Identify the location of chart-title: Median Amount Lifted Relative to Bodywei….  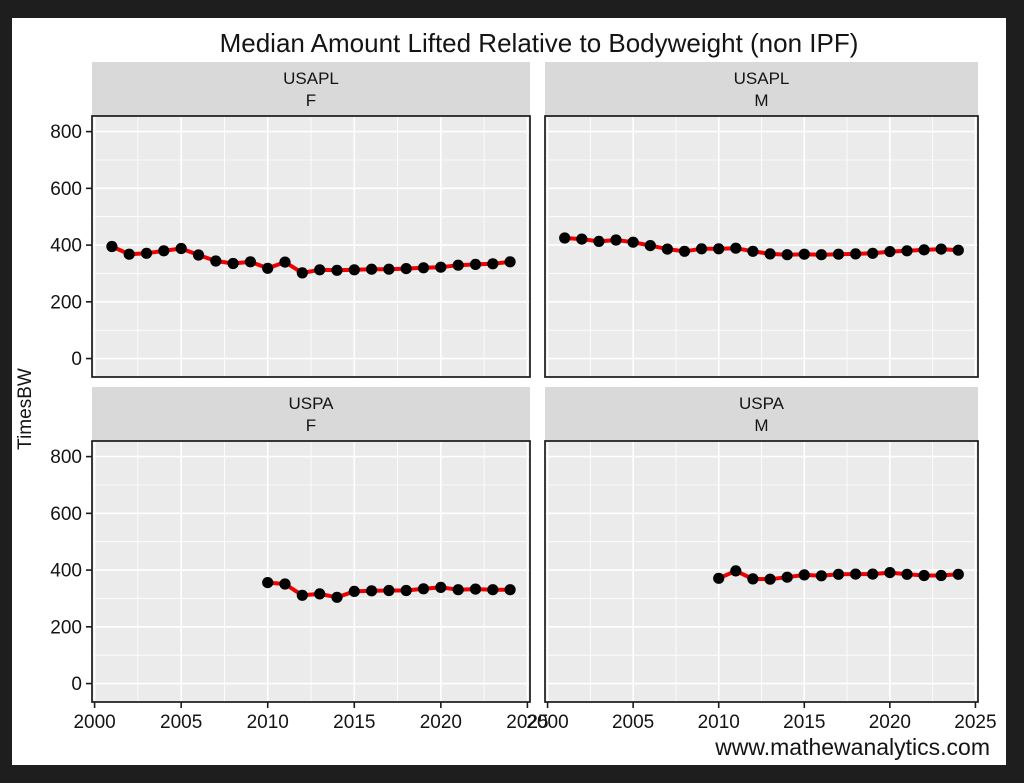
(539, 43).